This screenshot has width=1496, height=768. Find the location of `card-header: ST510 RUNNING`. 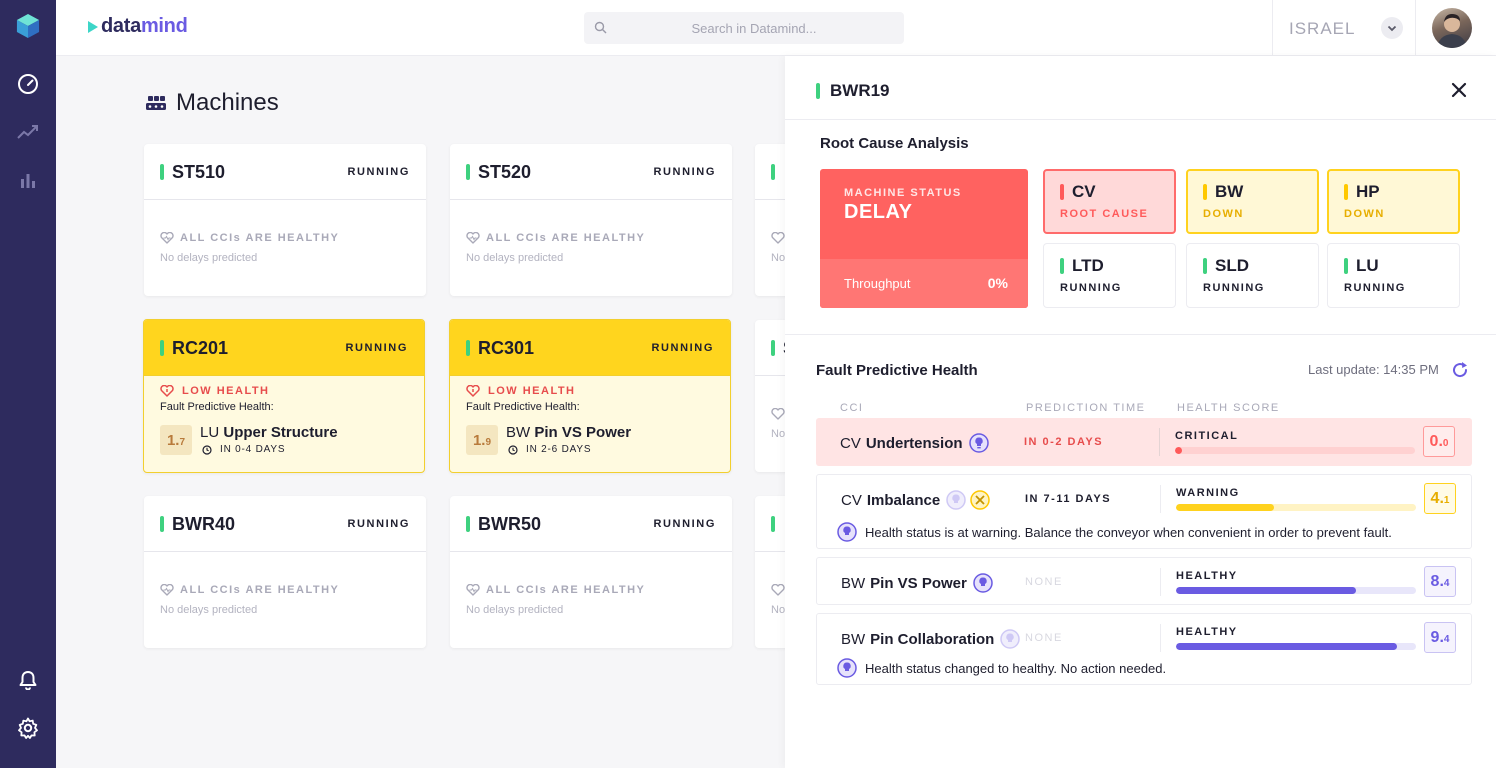

card-header: ST510 RUNNING is located at coordinates (285, 172).